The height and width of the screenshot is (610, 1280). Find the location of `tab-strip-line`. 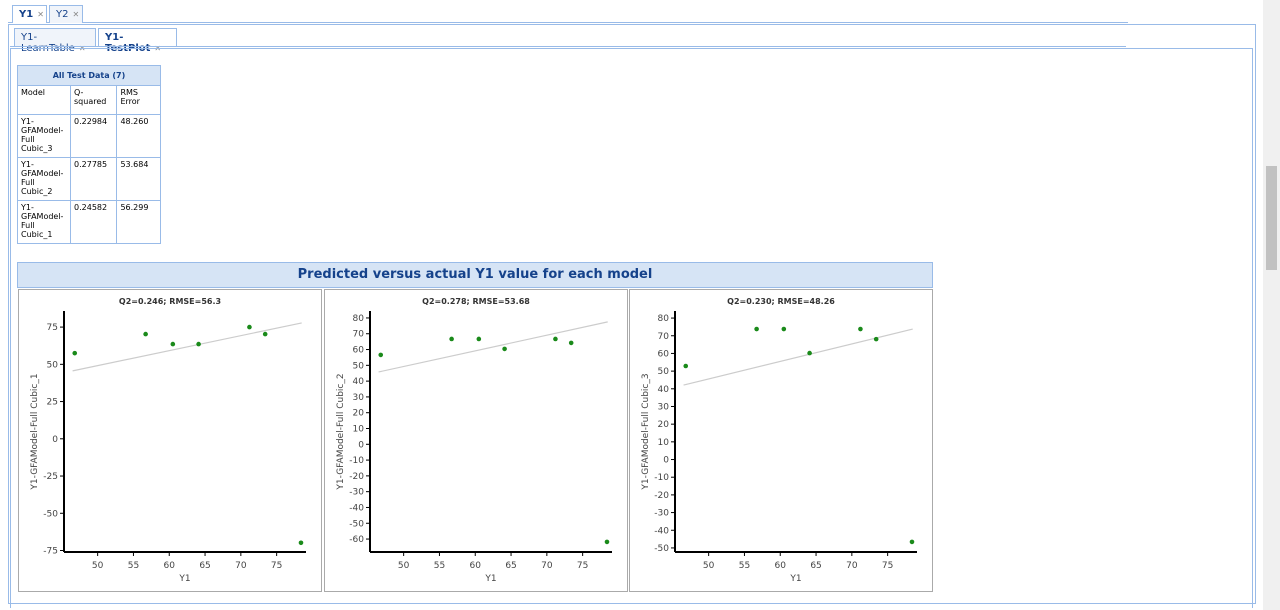

tab-strip-line is located at coordinates (568, 22).